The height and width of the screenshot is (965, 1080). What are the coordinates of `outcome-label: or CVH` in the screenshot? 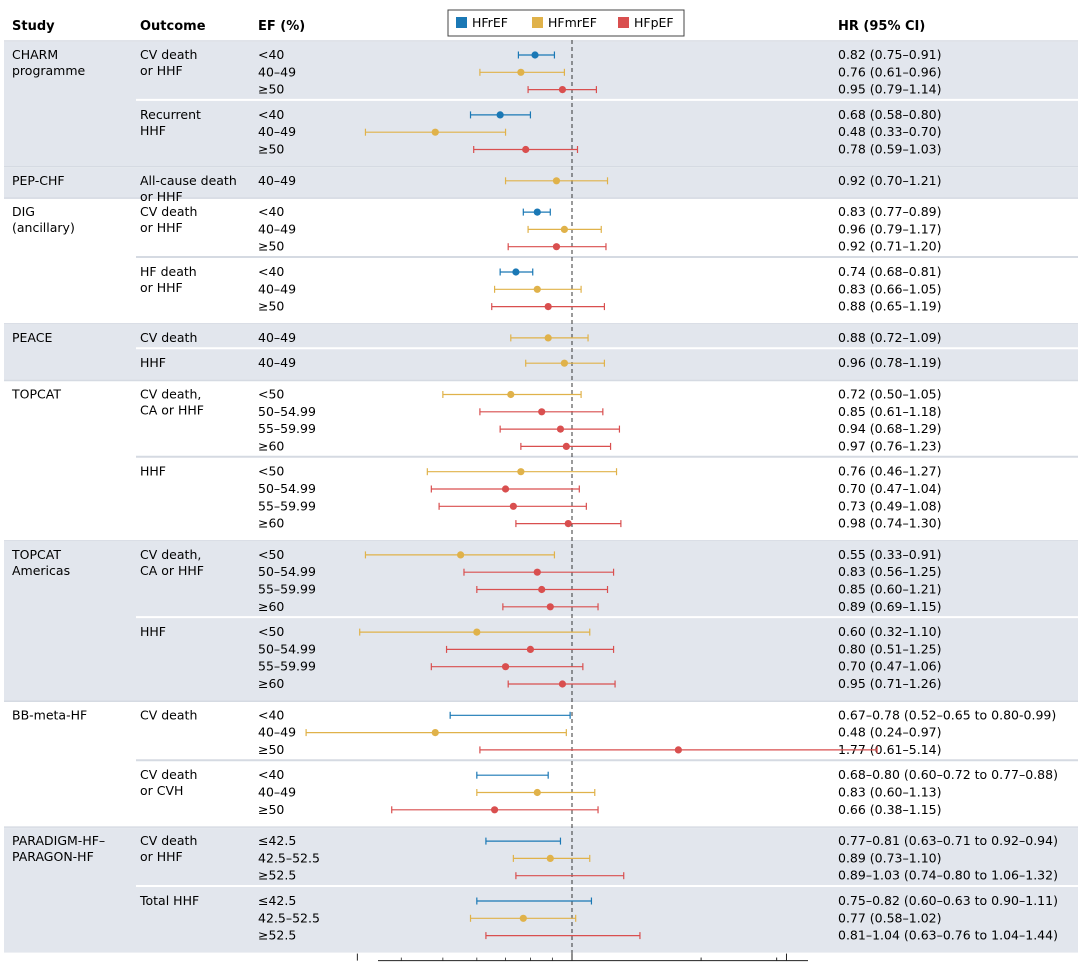 It's located at (161, 790).